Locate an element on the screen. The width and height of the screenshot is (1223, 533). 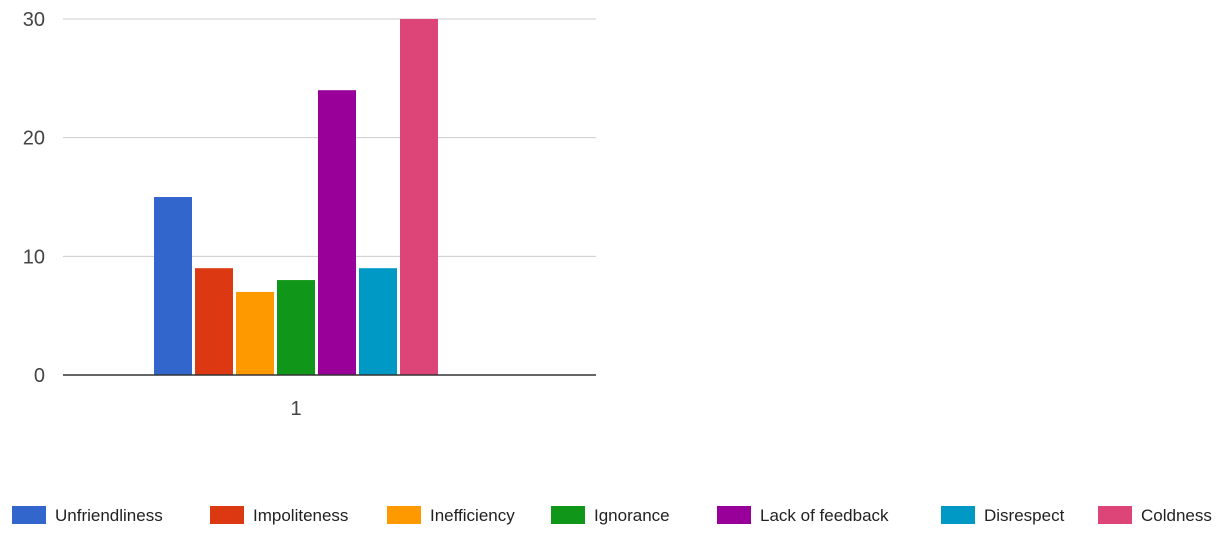
legend-label: Lack of feedback is located at coordinates (824, 515).